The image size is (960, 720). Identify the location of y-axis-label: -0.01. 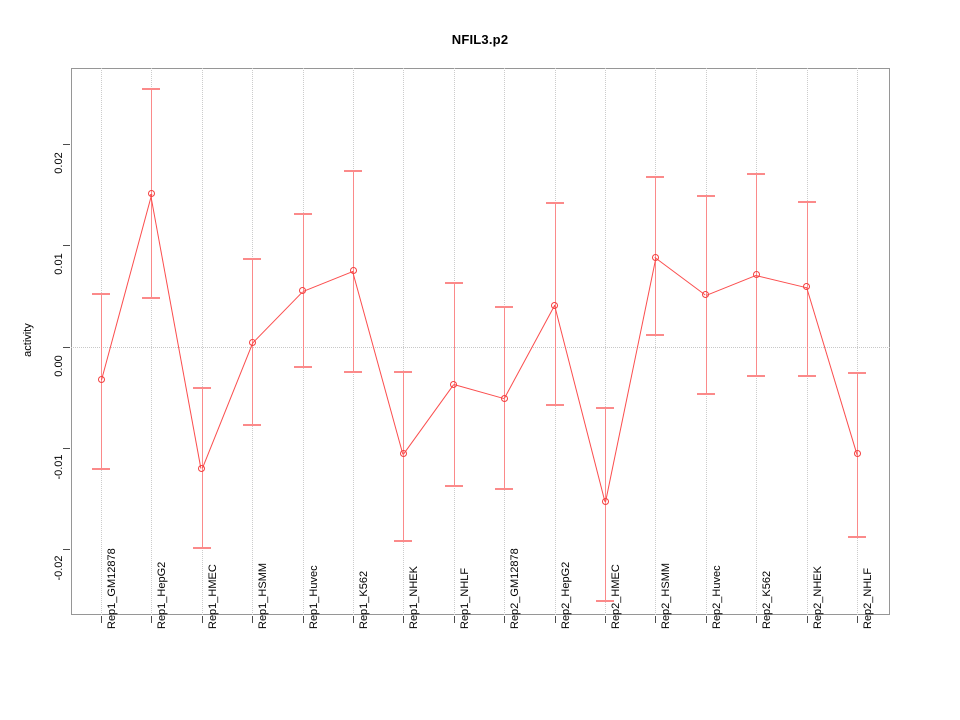
(59, 467).